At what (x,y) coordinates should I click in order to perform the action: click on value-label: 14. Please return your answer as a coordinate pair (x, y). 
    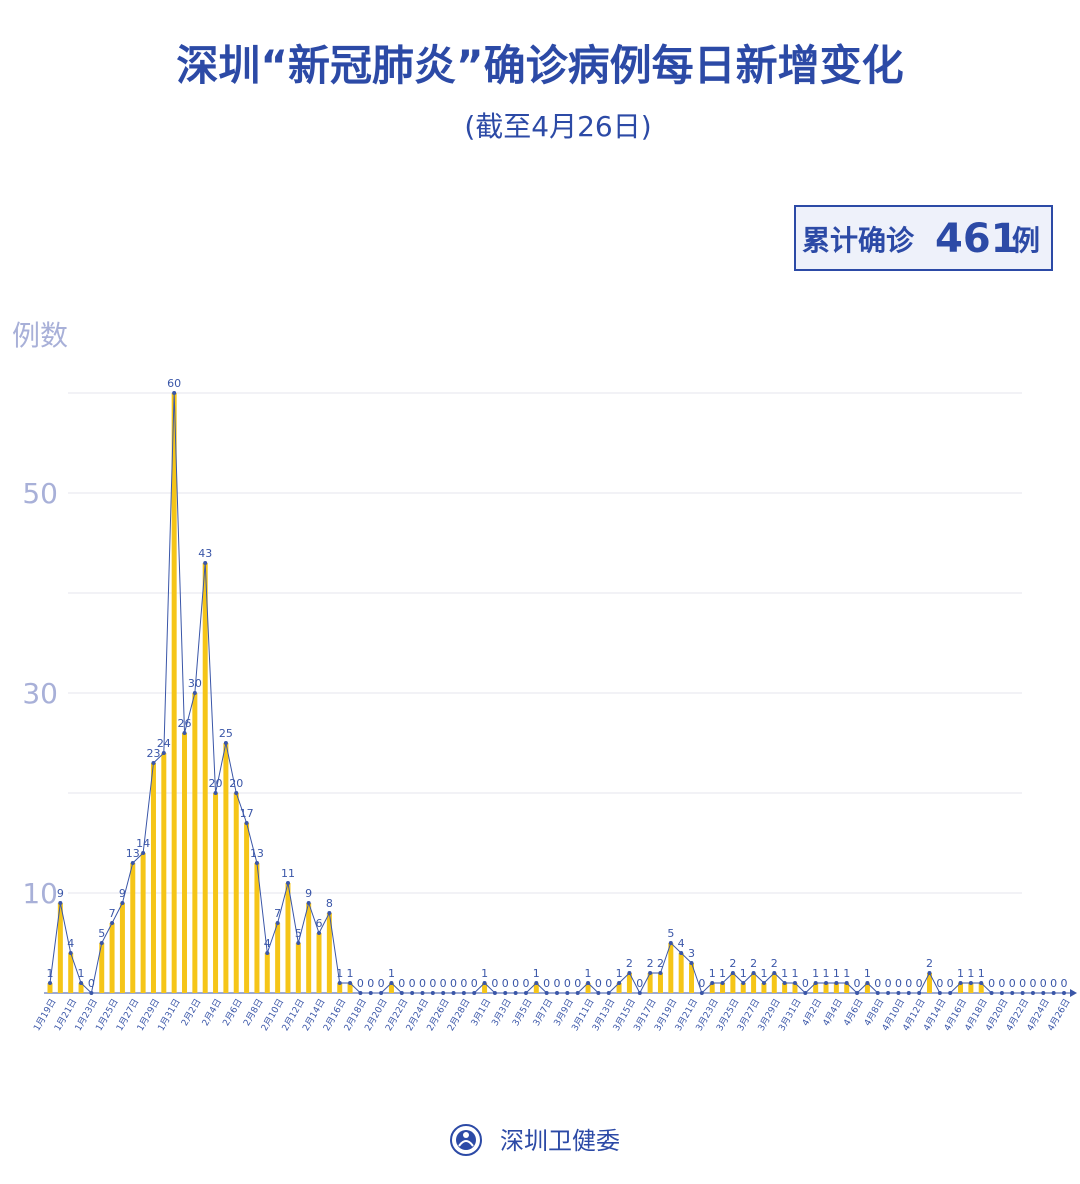
    Looking at the image, I should click on (143, 843).